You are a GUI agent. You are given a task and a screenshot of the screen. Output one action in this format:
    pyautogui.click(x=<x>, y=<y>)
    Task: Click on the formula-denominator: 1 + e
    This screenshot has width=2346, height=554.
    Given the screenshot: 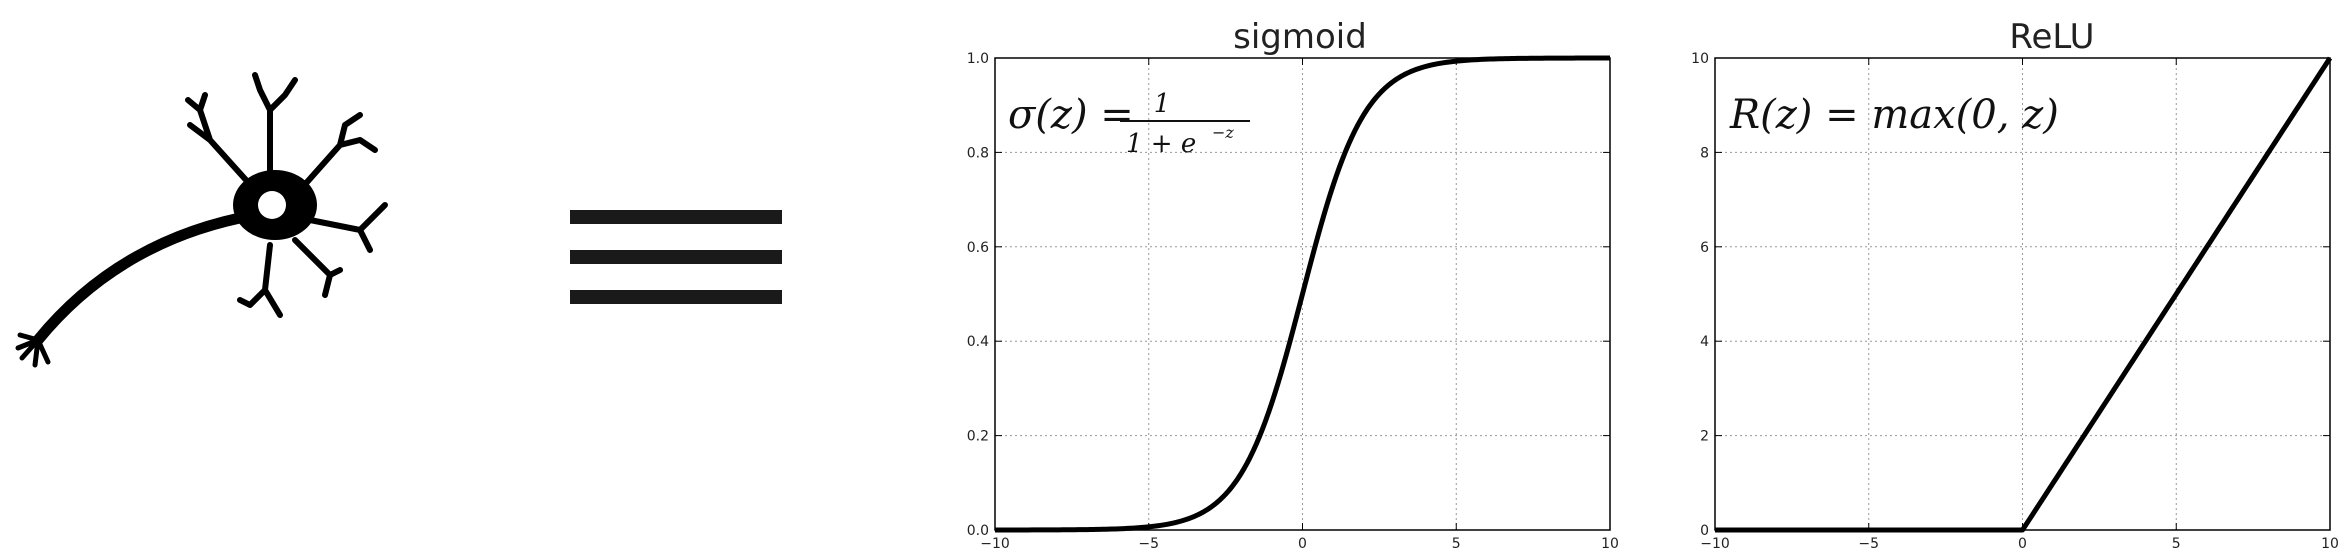 What is the action you would take?
    pyautogui.click(x=1161, y=144)
    